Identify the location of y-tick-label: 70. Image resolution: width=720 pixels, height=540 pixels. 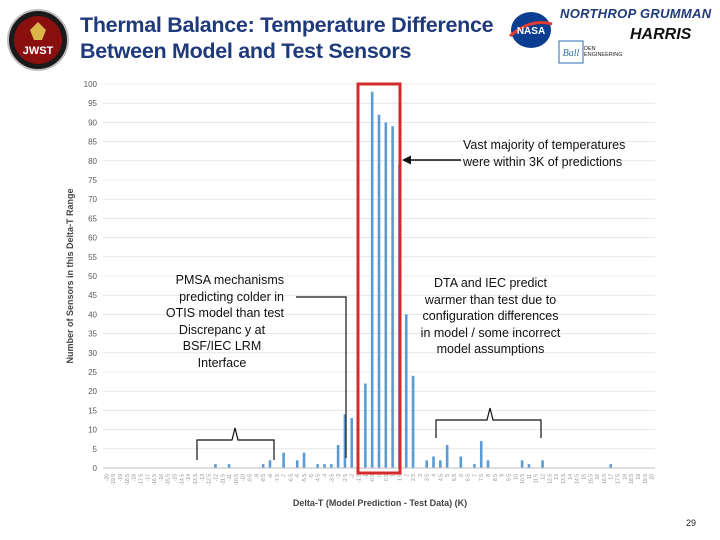
(92, 199).